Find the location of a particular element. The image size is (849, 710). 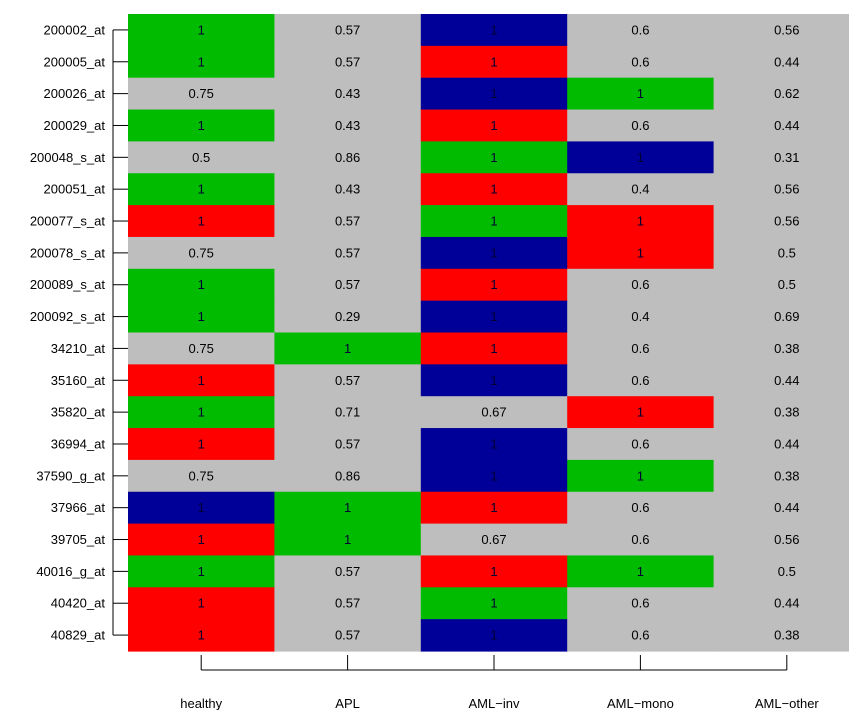

cell-value-label: 0.71 is located at coordinates (347, 412).